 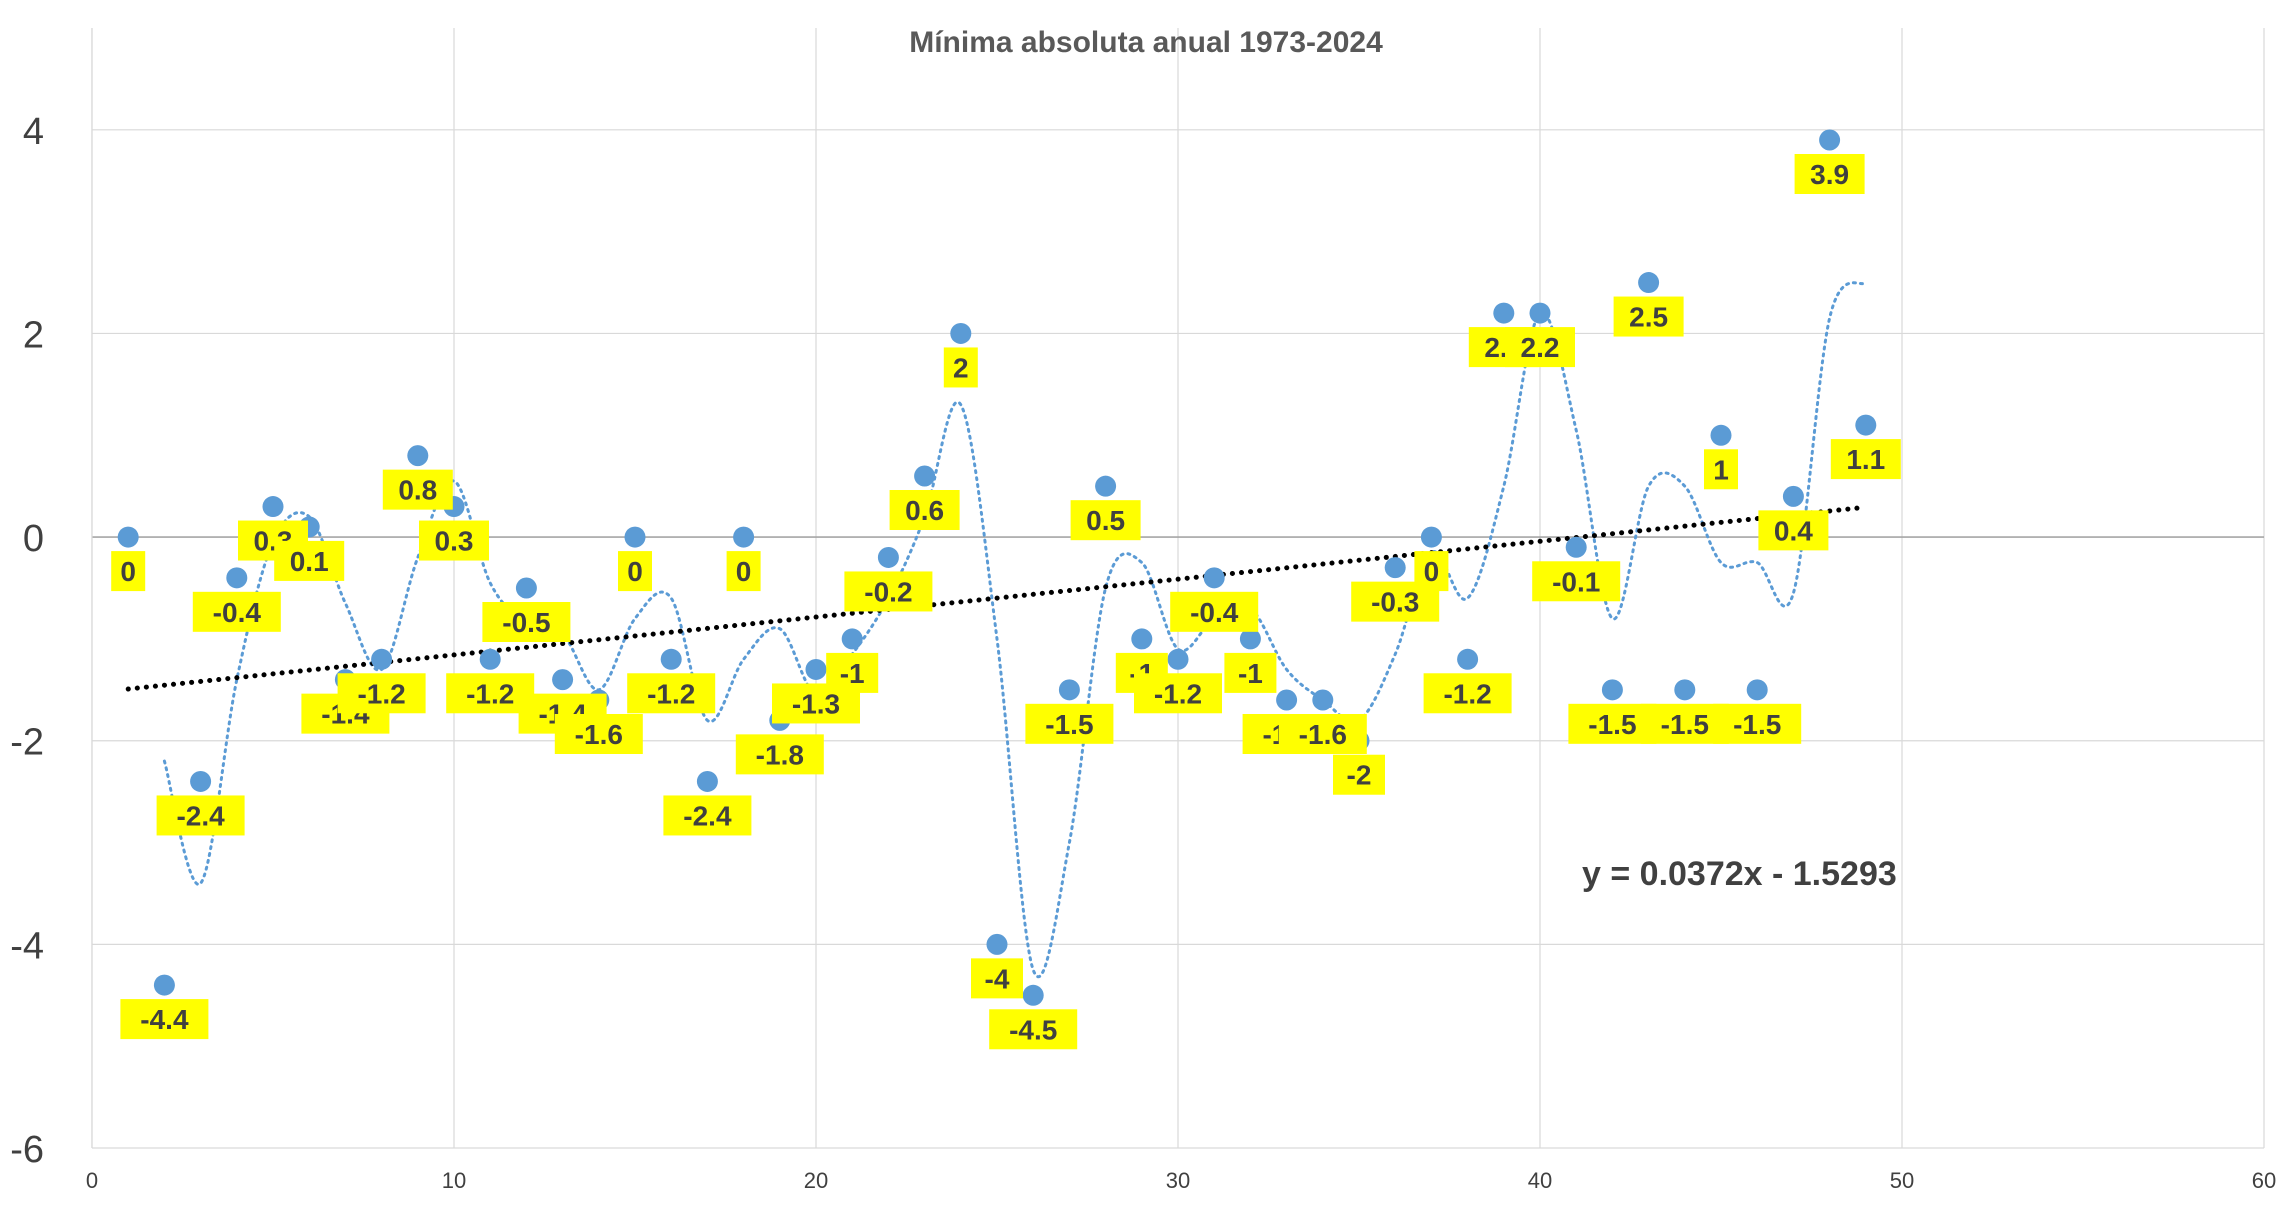 I want to click on data-label: -0.4, so click(x=237, y=612).